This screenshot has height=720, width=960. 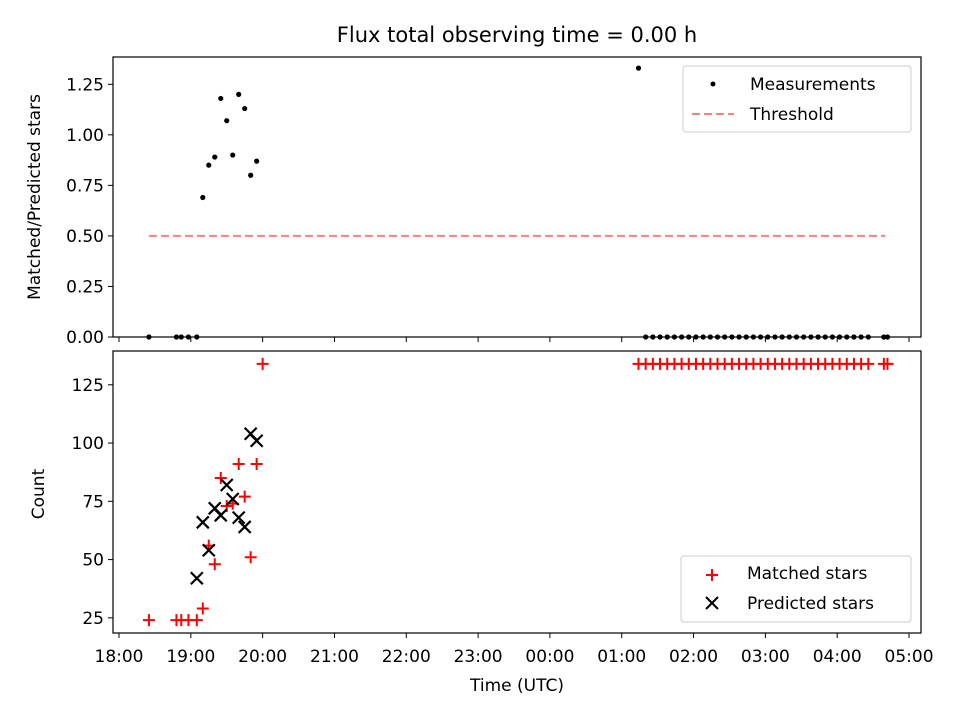 What do you see at coordinates (85, 85) in the screenshot?
I see `top-ytick-label: 1.25` at bounding box center [85, 85].